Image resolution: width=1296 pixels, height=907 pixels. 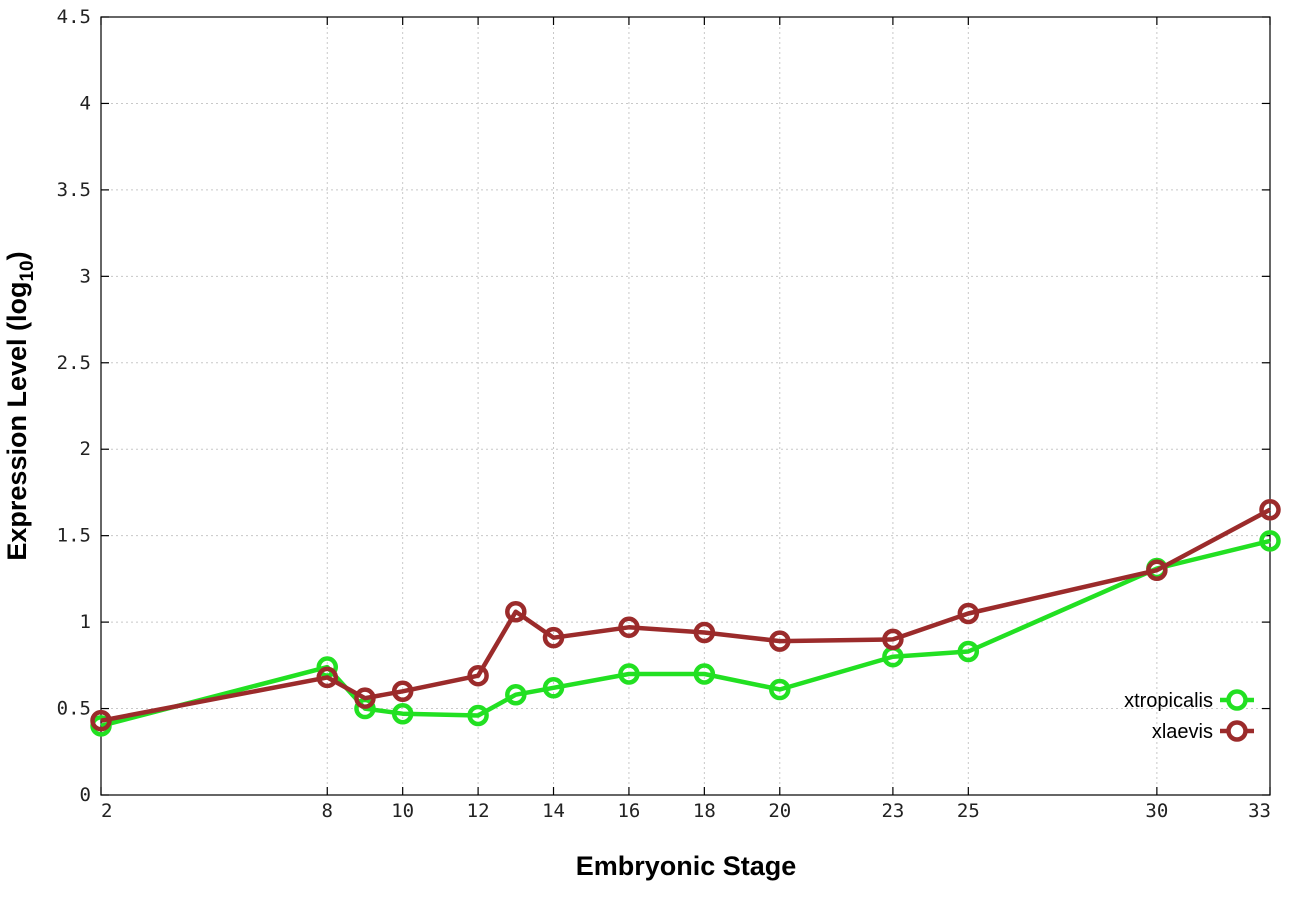 I want to click on x-tick-label: 30, so click(x=1156, y=811).